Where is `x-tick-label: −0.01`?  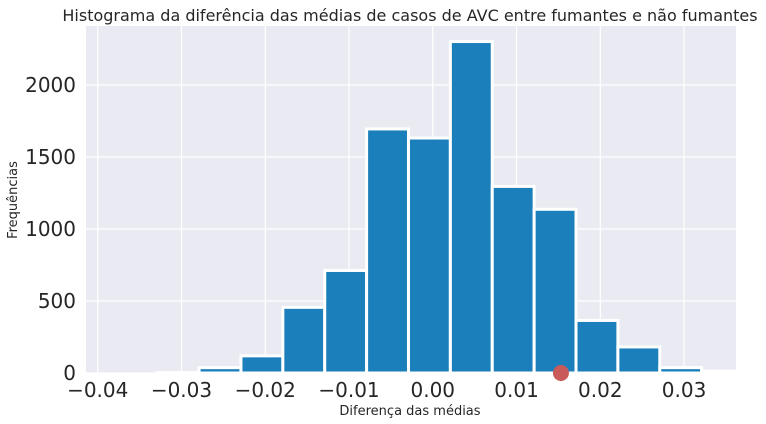
x-tick-label: −0.01 is located at coordinates (348, 390).